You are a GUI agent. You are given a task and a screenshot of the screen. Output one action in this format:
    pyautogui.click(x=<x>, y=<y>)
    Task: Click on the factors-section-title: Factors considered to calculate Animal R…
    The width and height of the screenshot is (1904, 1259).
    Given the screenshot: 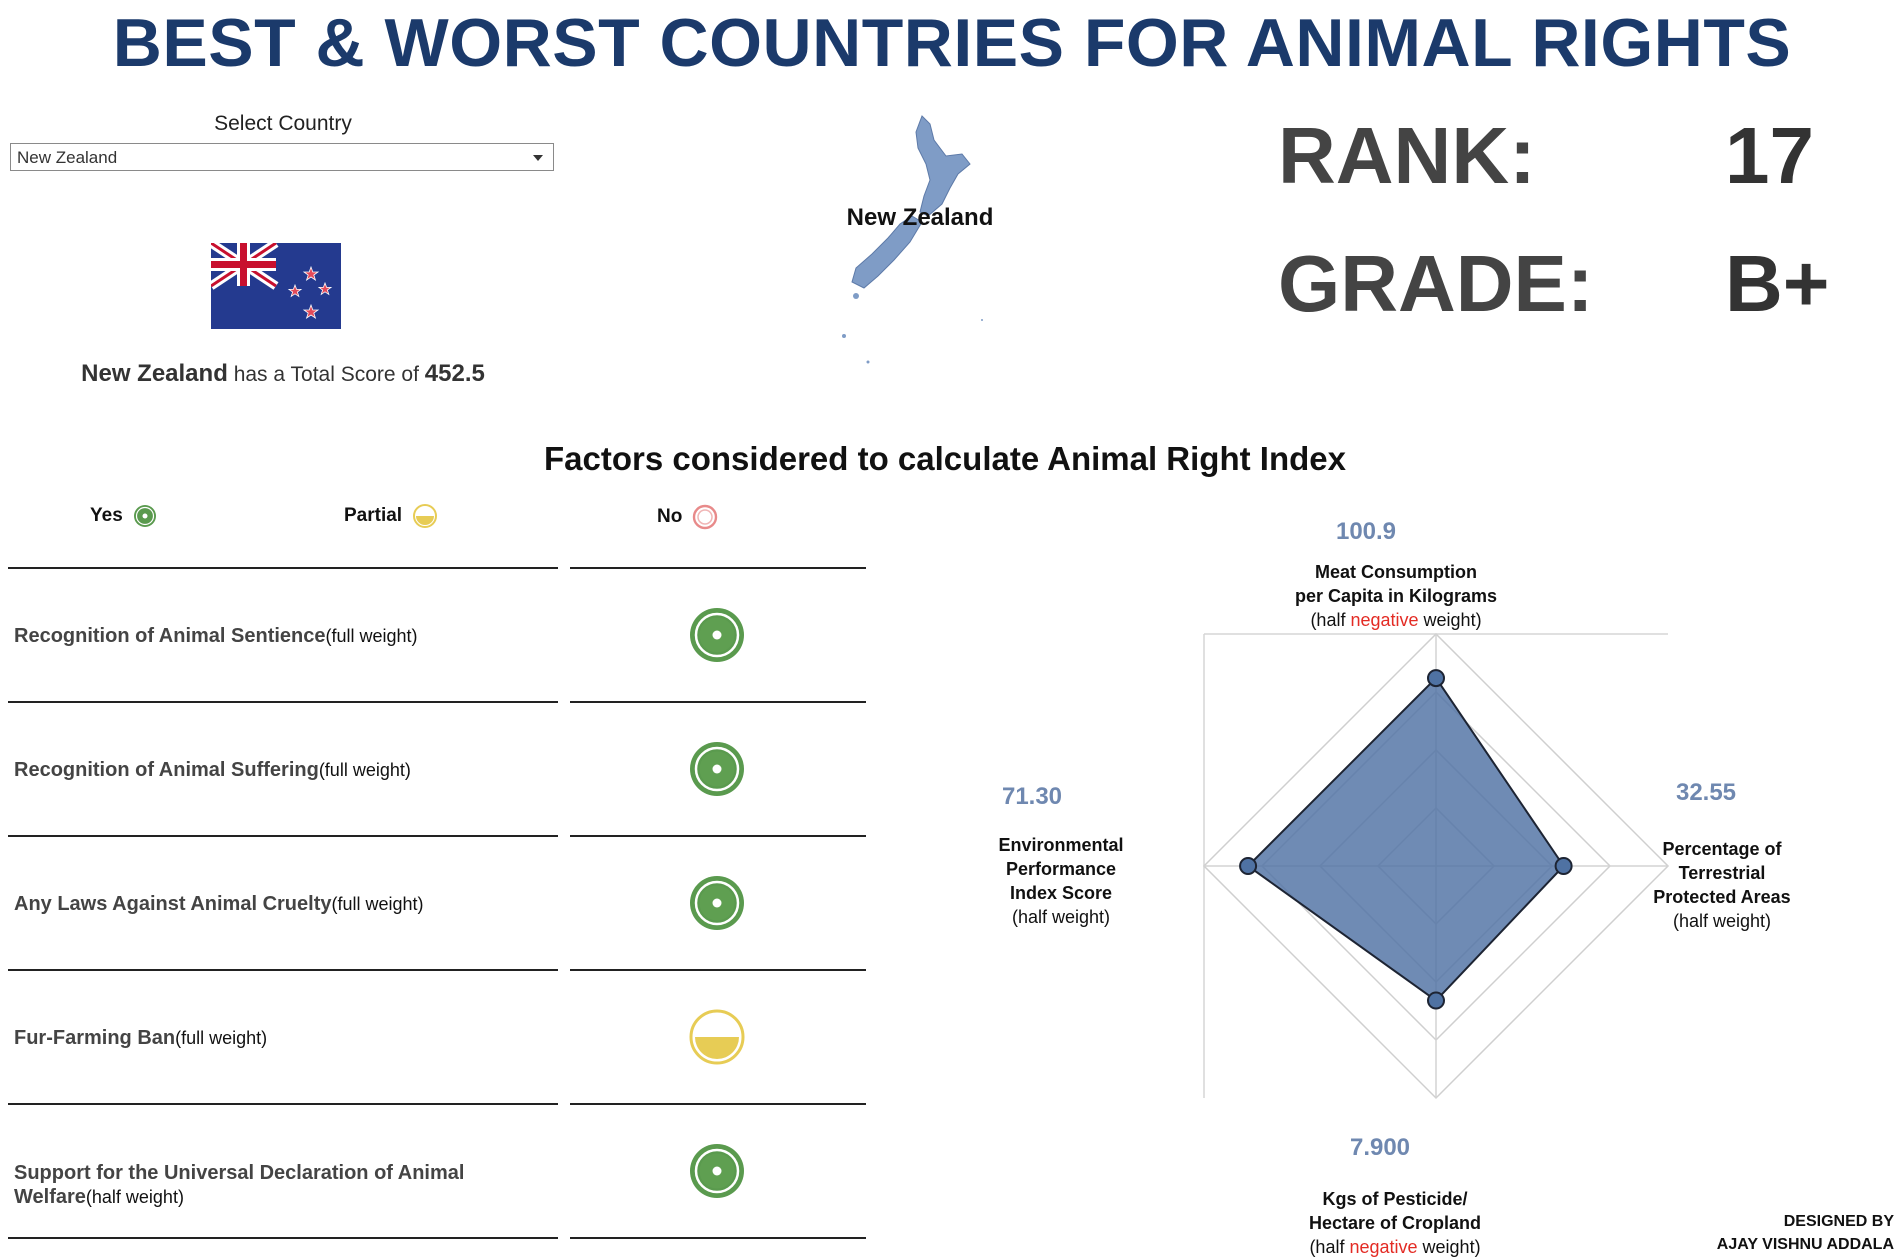 What is the action you would take?
    pyautogui.click(x=945, y=458)
    